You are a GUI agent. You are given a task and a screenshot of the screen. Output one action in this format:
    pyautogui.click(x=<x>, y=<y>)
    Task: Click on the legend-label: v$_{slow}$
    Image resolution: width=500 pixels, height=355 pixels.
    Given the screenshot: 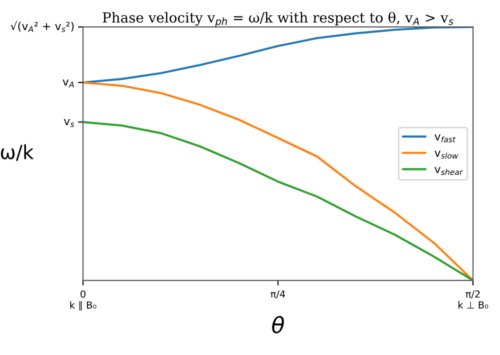 What is the action you would take?
    pyautogui.click(x=446, y=154)
    